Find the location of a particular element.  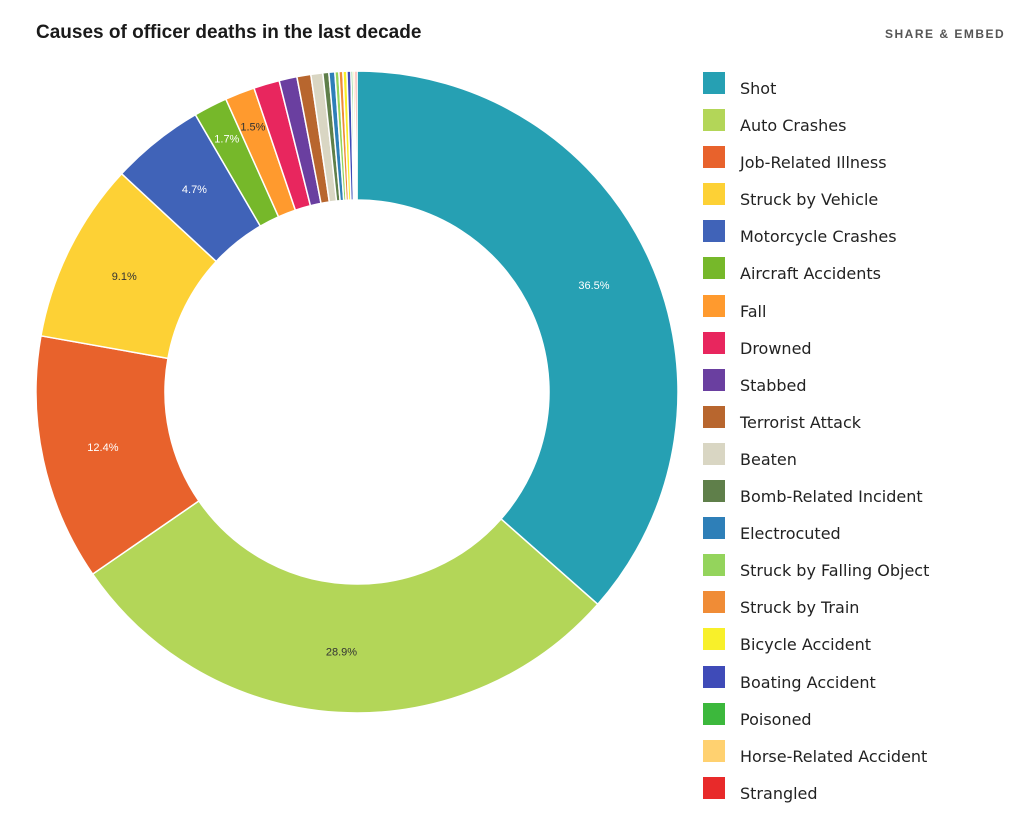

legend-item-struck-by-train: Struck by Train is located at coordinates (816, 609).